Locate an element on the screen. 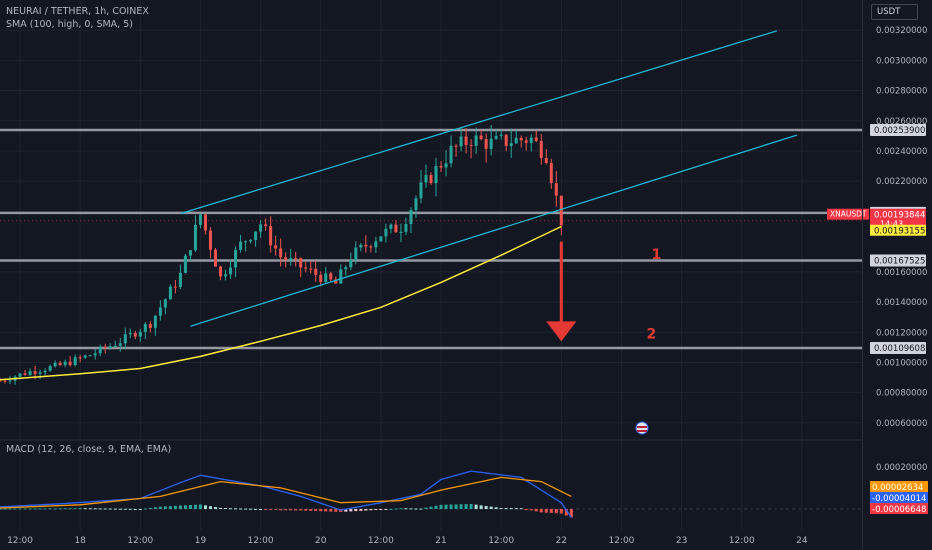  economic-event-icon is located at coordinates (642, 428).